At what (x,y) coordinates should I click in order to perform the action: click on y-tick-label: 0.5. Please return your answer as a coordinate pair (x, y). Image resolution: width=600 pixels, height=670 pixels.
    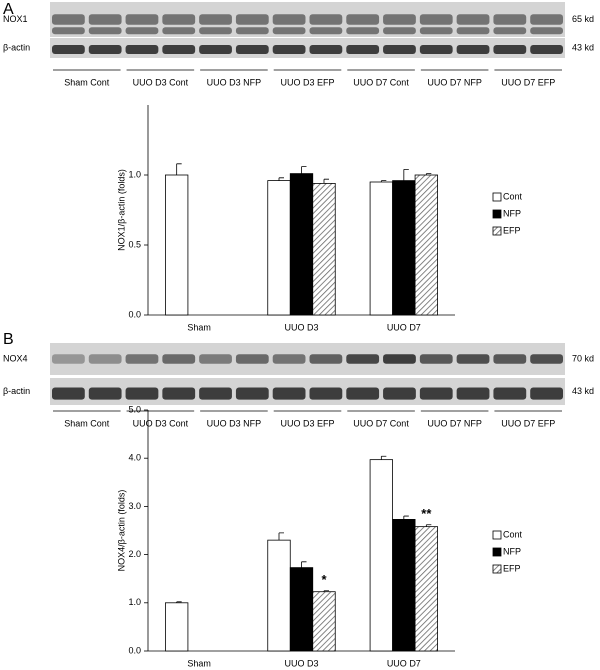
    Looking at the image, I should click on (134, 244).